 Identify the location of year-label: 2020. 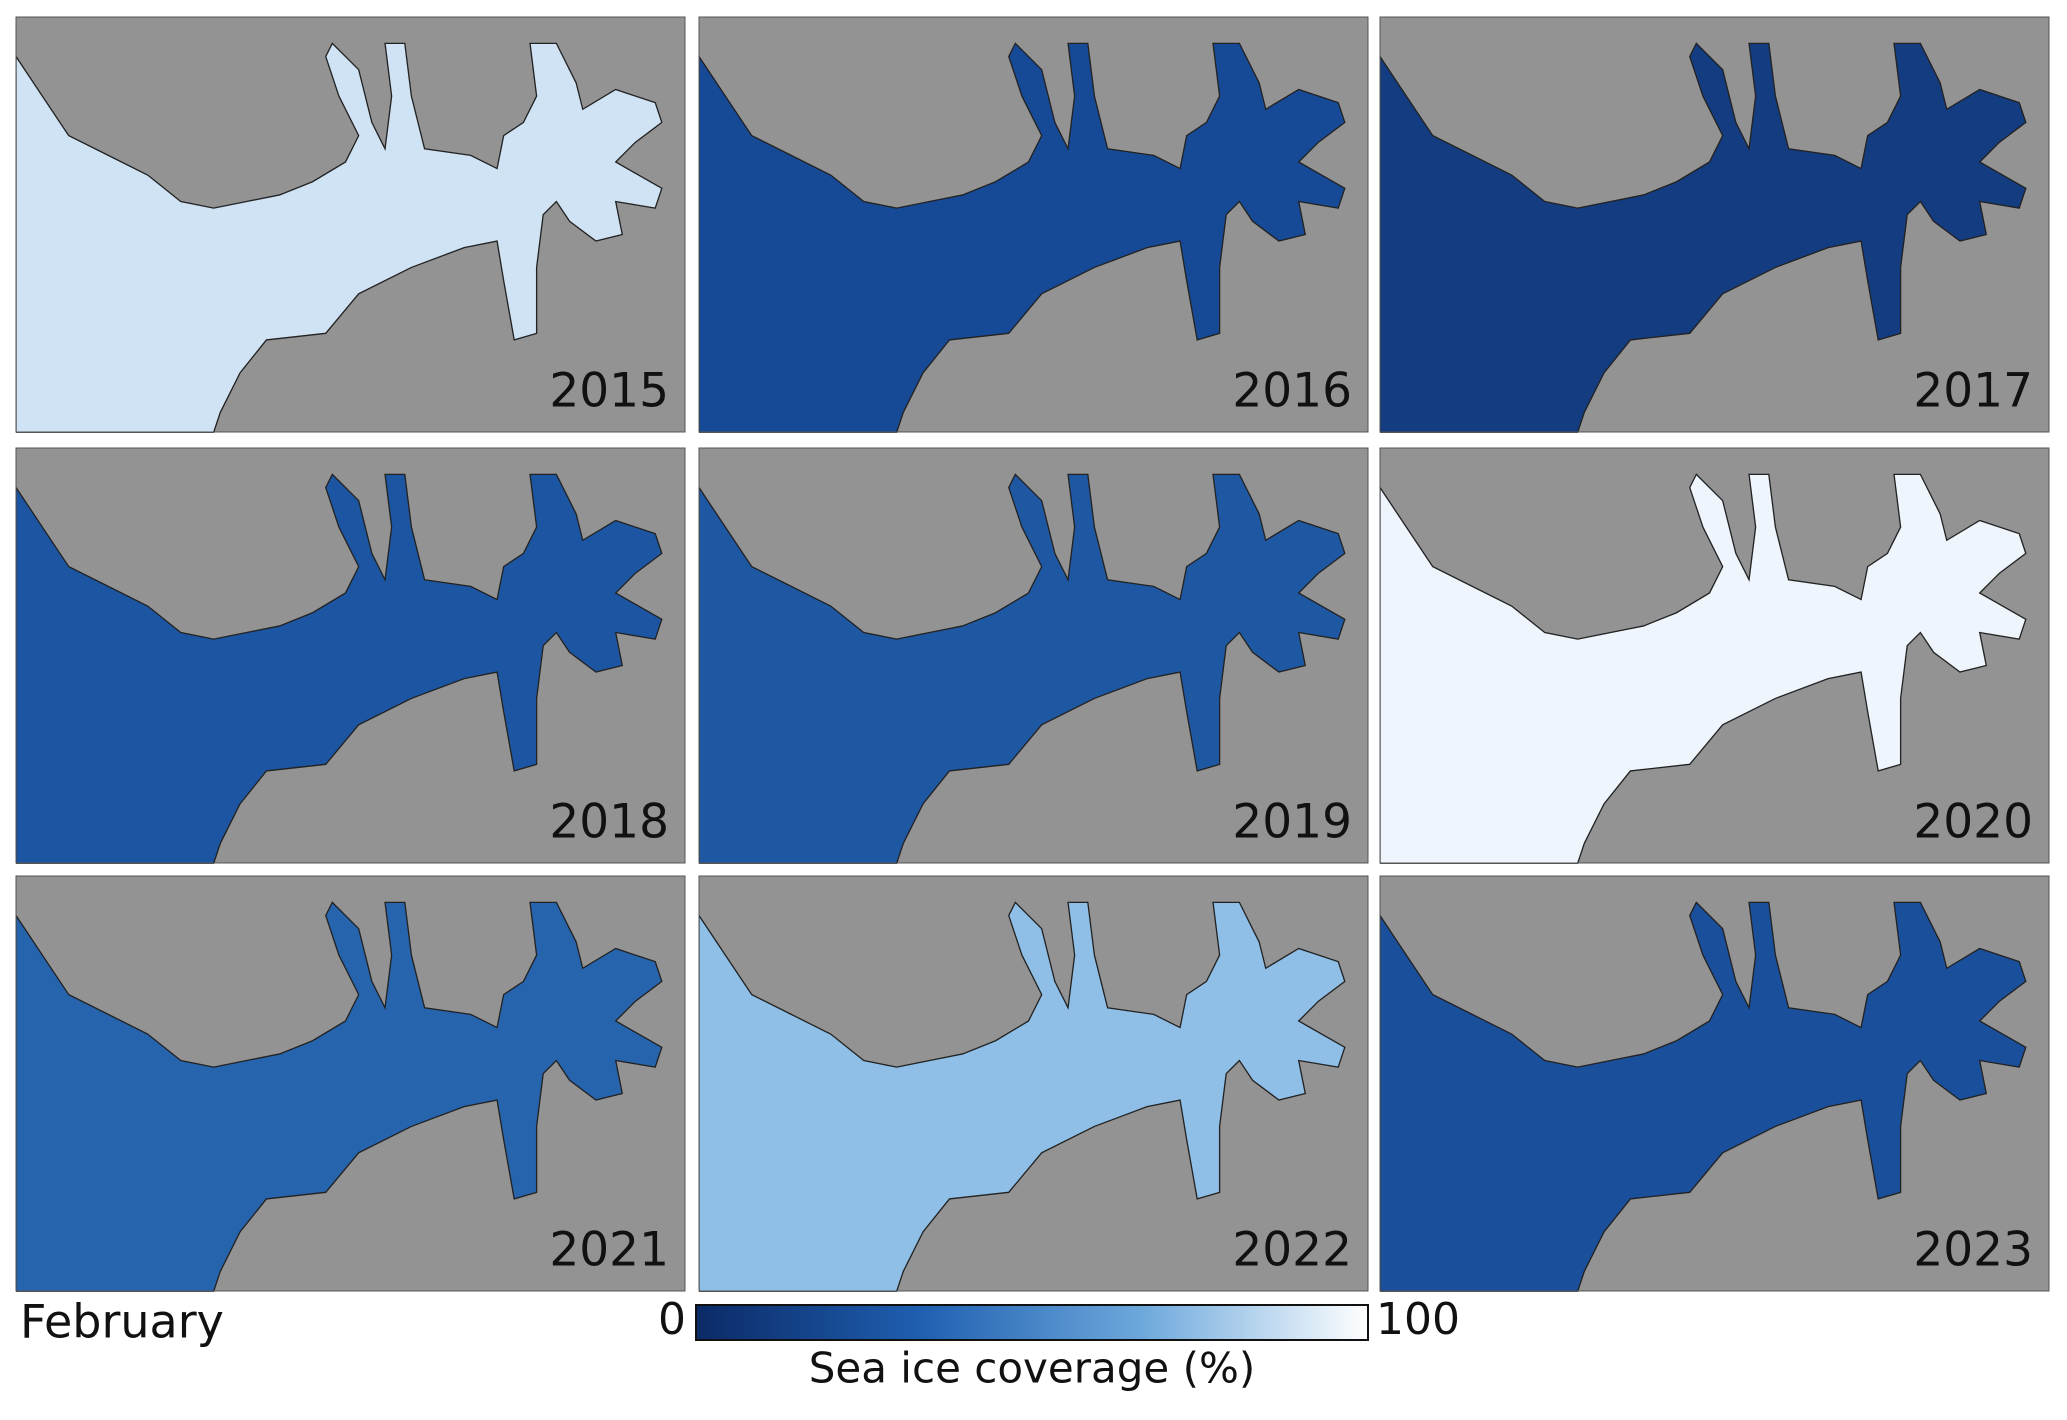
(1973, 822).